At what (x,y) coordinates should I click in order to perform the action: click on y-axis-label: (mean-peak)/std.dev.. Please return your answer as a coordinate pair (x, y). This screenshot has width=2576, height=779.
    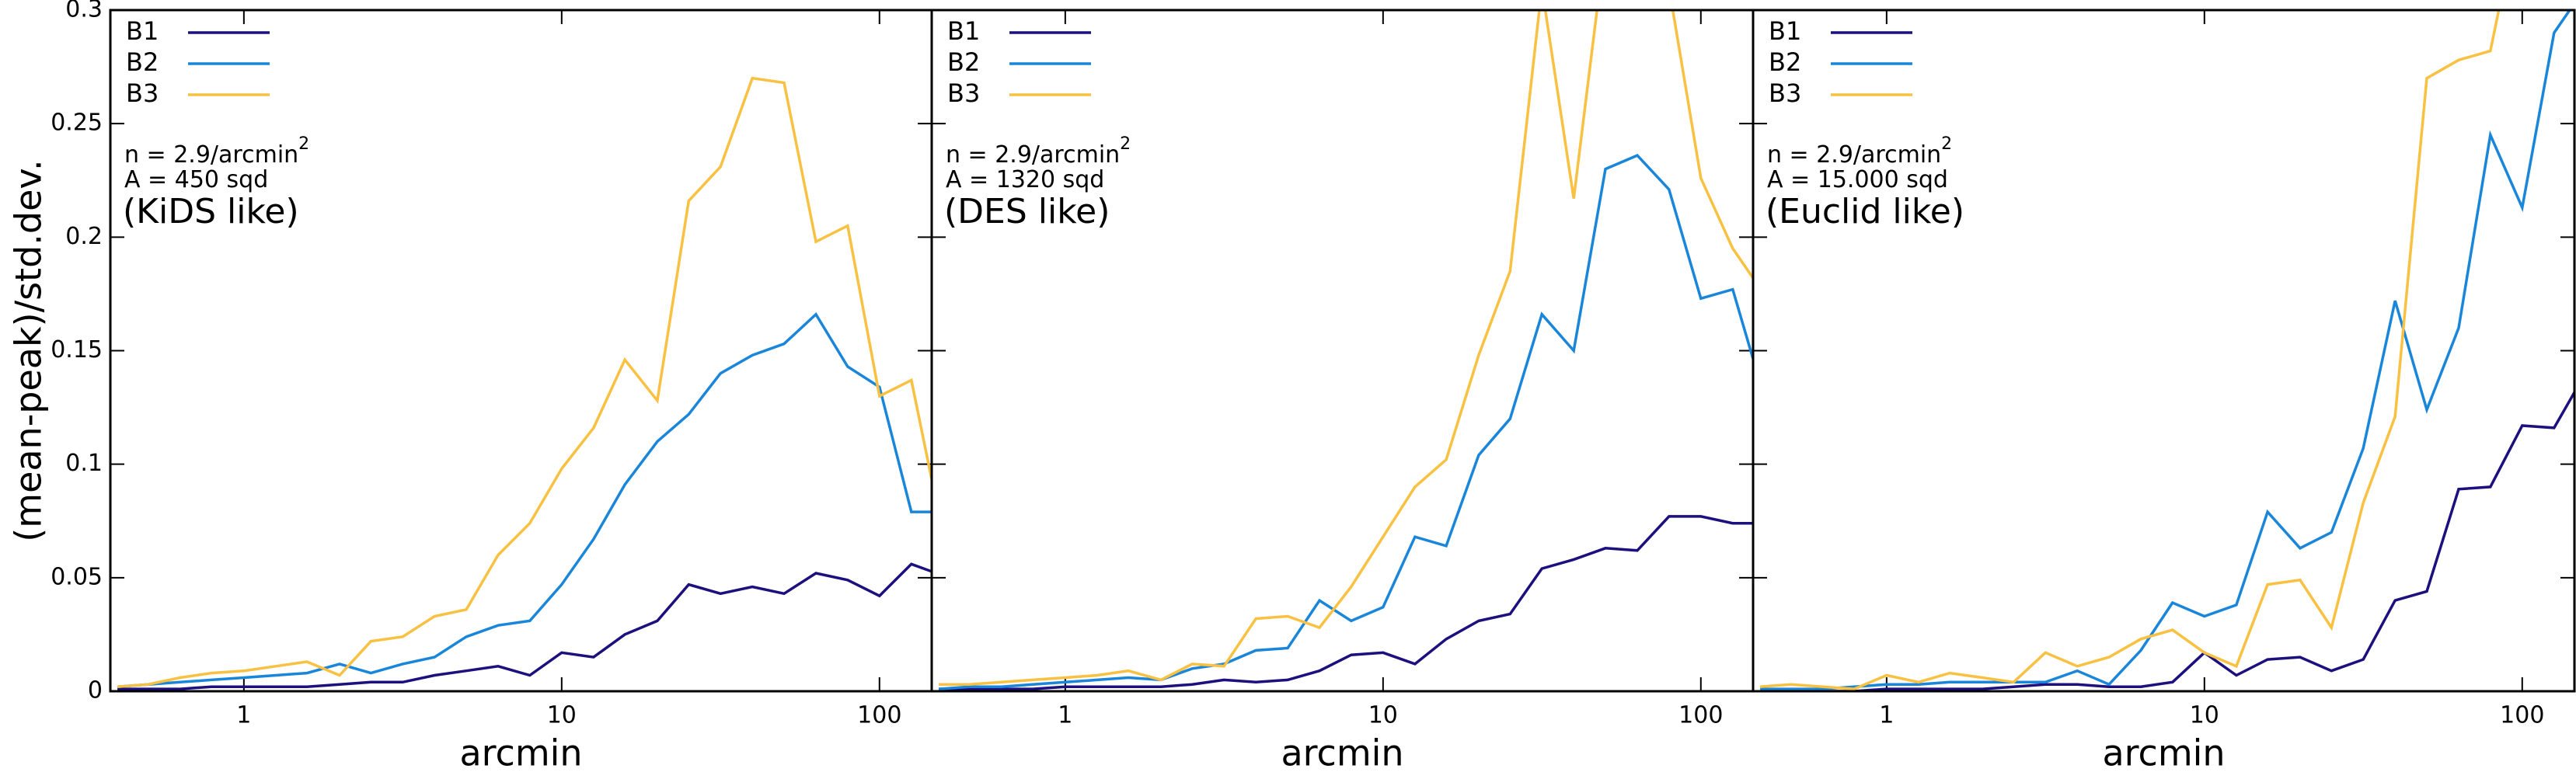
    Looking at the image, I should click on (29, 350).